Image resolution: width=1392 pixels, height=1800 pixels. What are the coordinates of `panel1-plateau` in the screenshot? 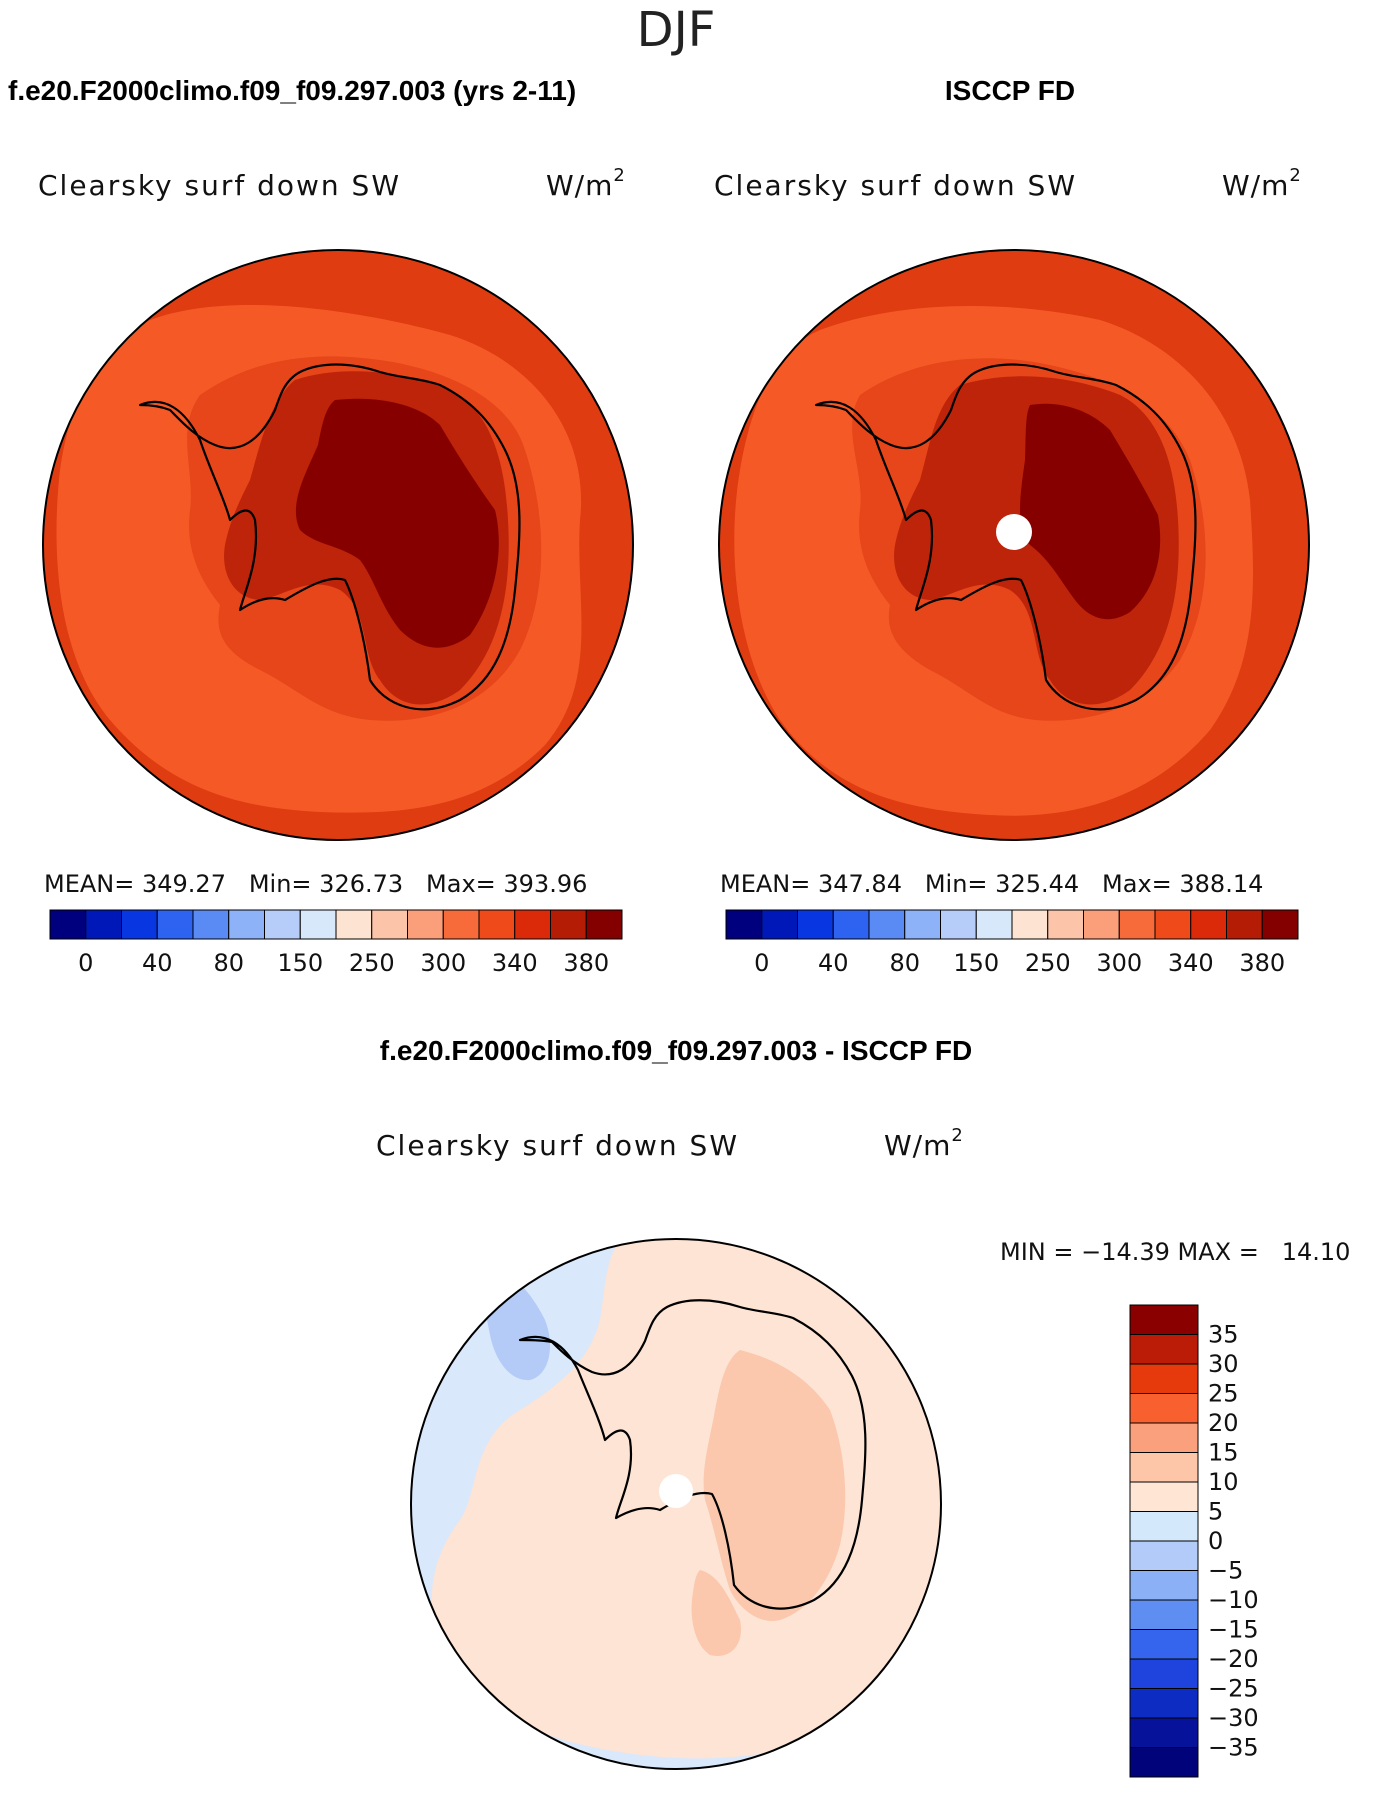 It's located at (397, 523).